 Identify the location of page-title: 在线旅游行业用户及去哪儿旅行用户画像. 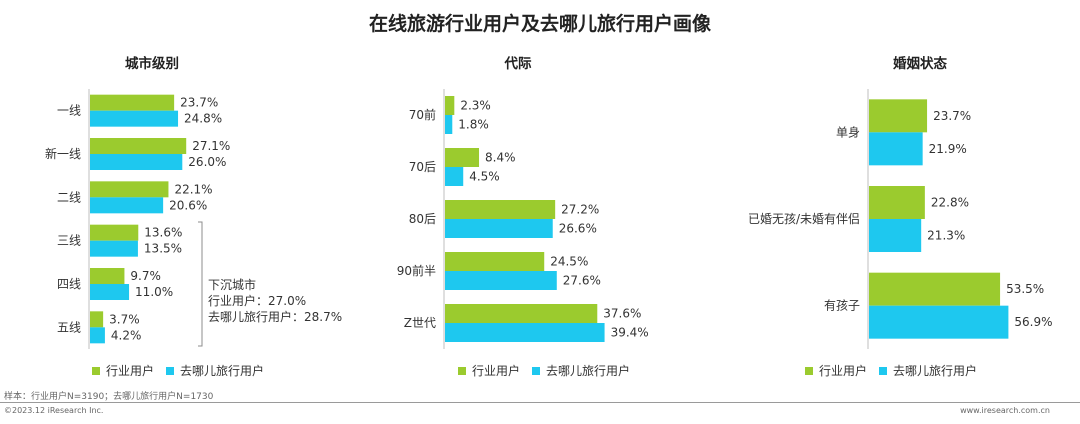
(539, 24).